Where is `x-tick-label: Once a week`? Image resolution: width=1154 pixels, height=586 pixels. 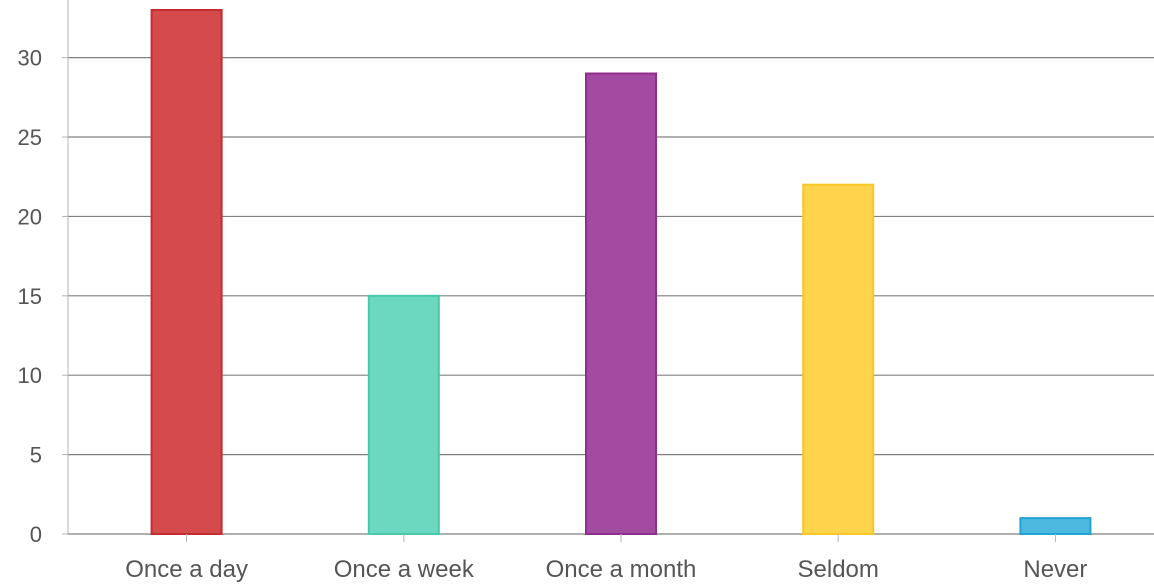 x-tick-label: Once a week is located at coordinates (404, 569).